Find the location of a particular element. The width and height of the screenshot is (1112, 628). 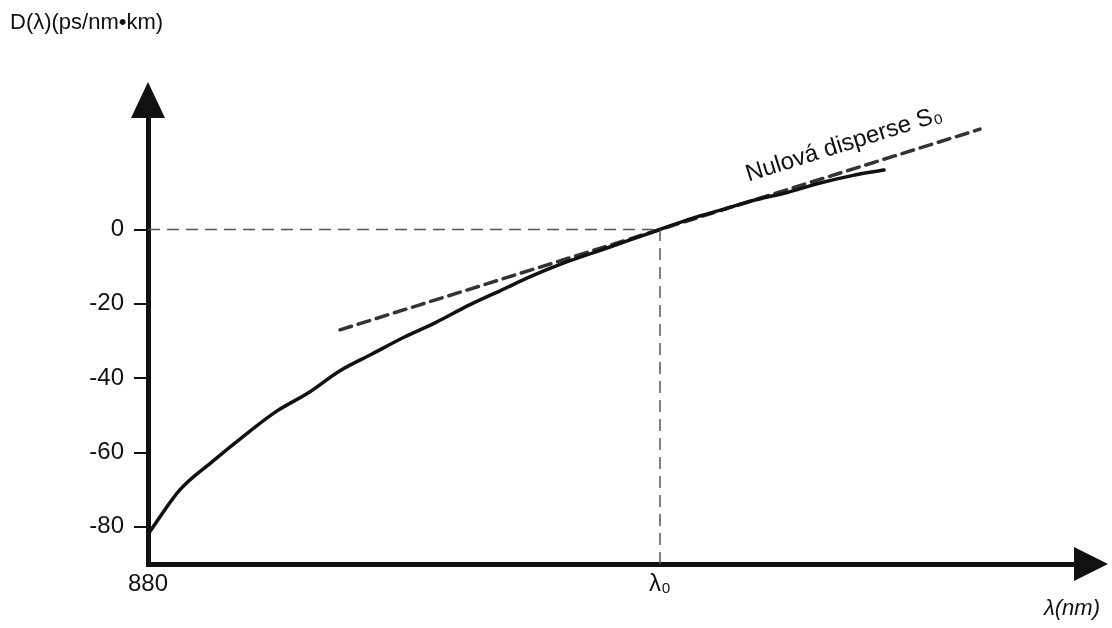

y-axis-title: D(λ)(ps/nm•km) is located at coordinates (87, 22).